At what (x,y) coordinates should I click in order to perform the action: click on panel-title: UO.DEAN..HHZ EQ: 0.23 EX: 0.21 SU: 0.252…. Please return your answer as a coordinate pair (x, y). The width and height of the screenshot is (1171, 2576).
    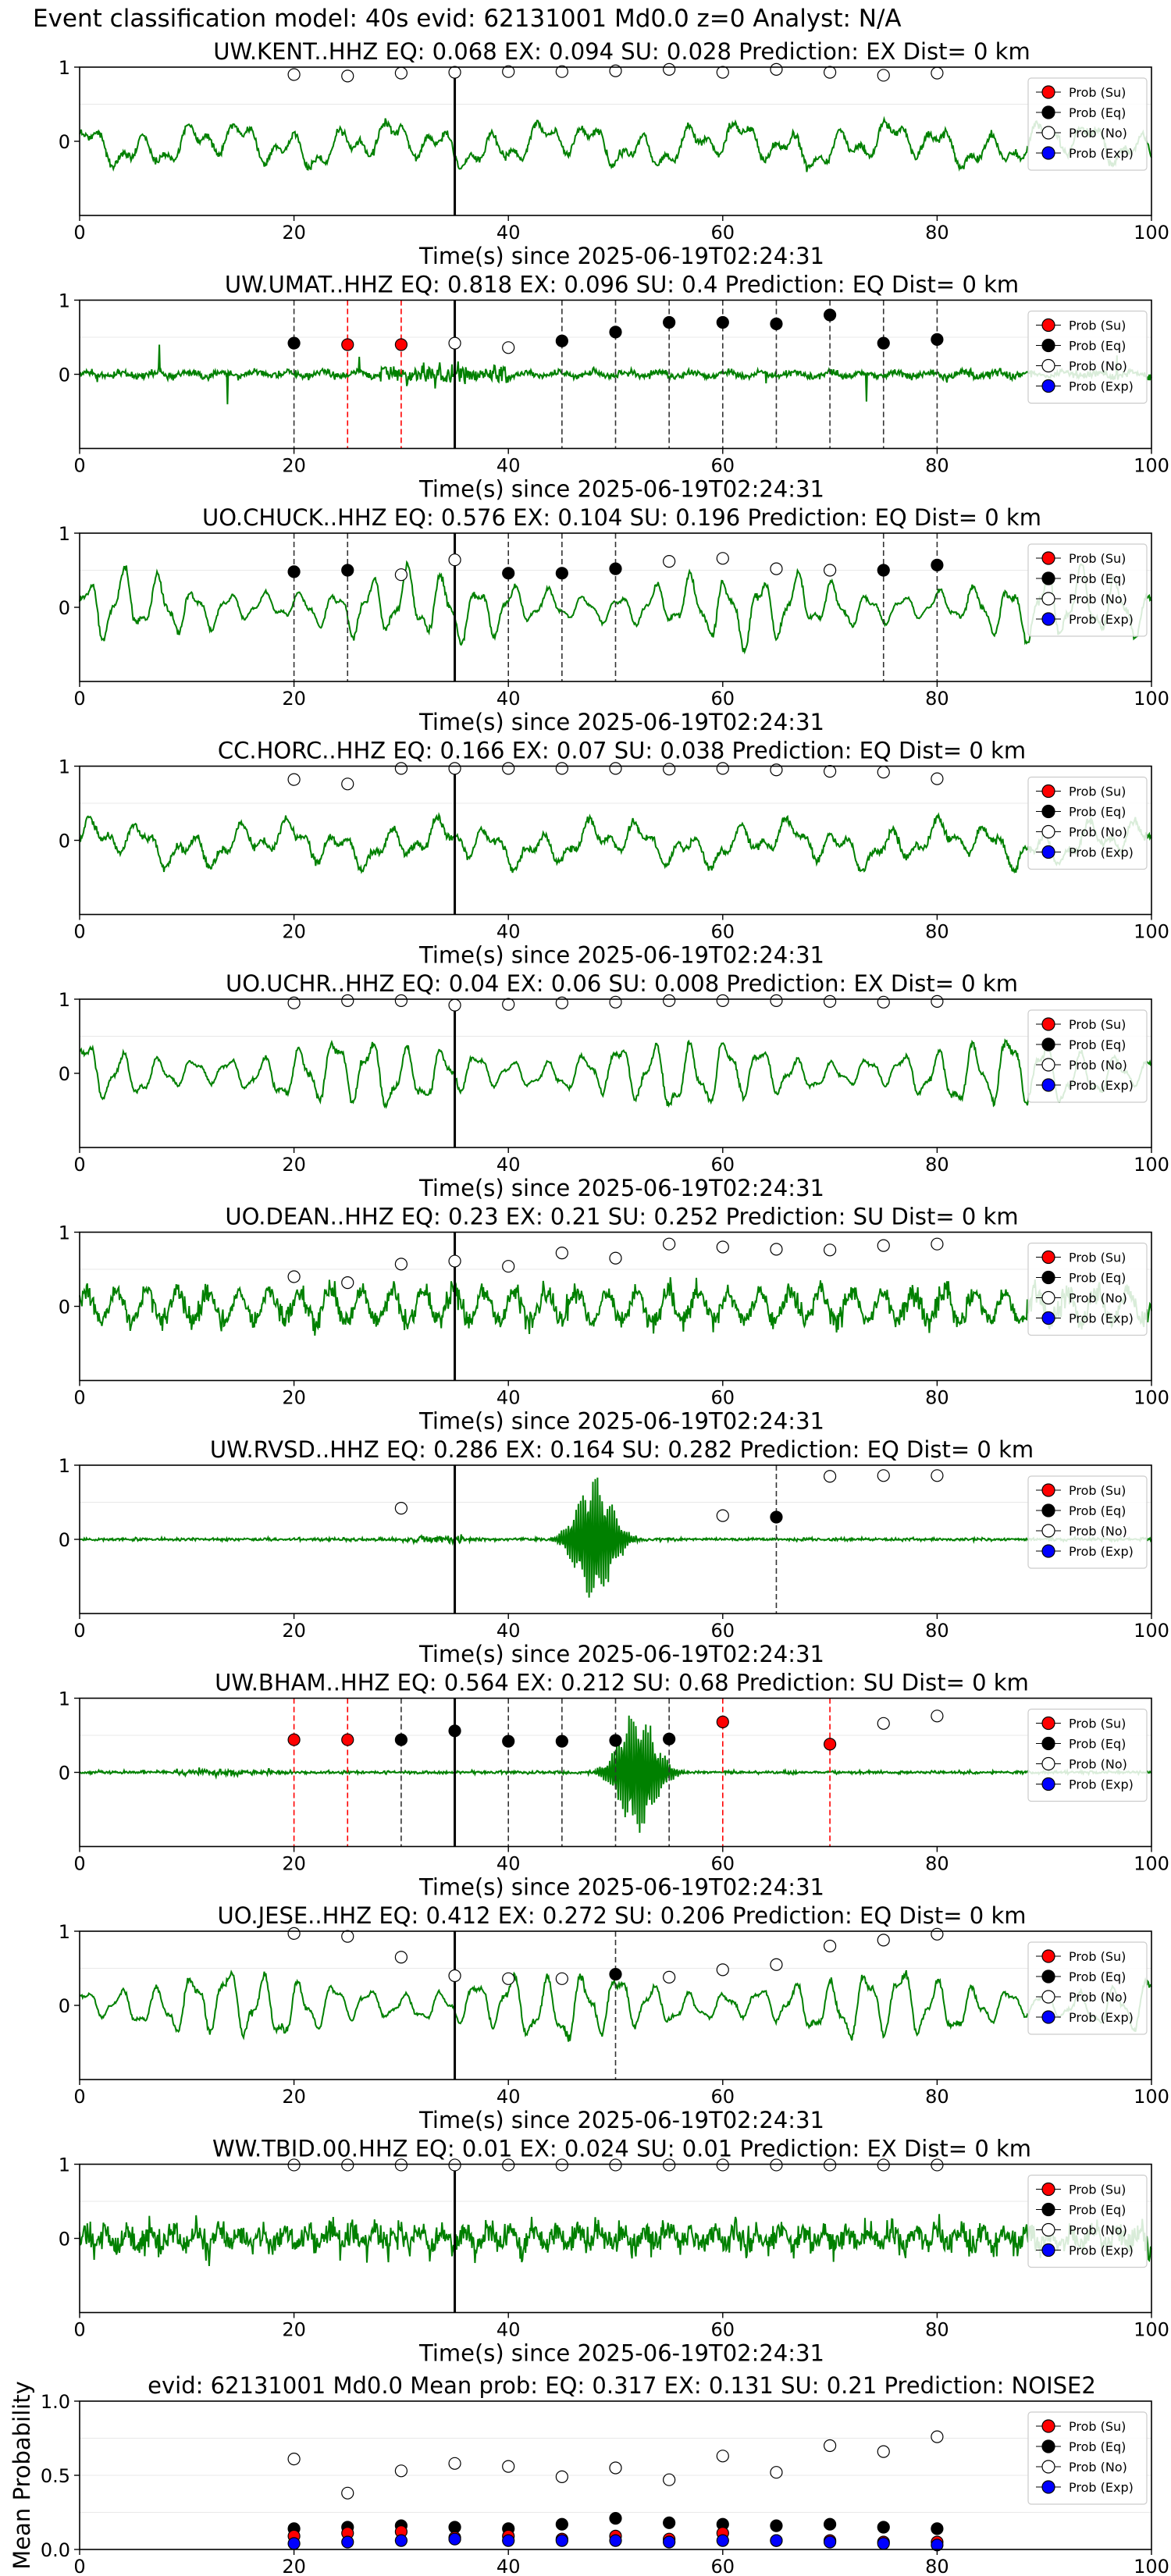
    Looking at the image, I should click on (621, 1217).